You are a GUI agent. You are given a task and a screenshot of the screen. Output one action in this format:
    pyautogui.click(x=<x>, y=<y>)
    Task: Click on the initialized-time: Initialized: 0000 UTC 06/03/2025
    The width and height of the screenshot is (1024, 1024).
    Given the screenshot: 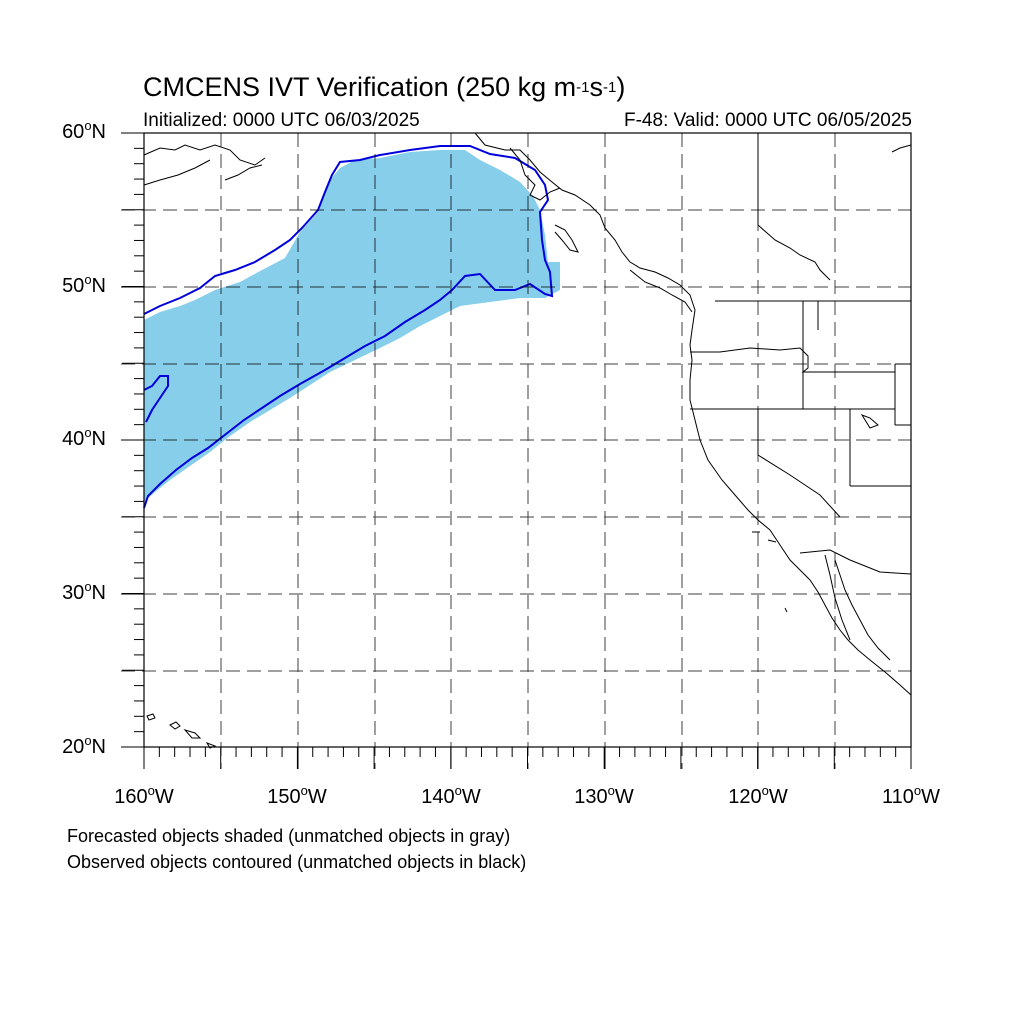 What is the action you would take?
    pyautogui.click(x=281, y=120)
    